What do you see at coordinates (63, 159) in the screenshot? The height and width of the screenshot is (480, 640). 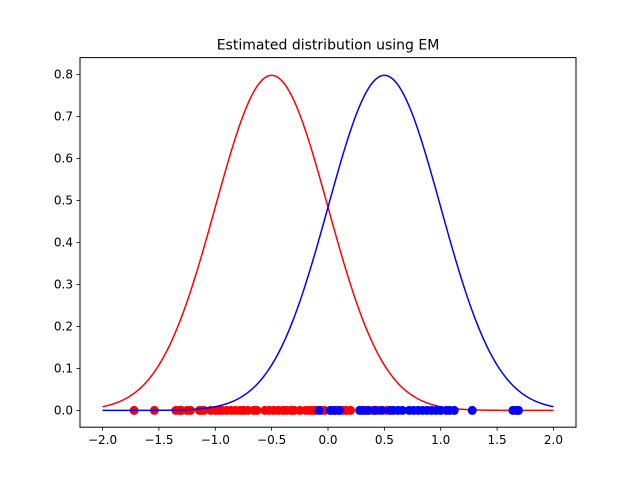 I see `y-tick-label: 0.6` at bounding box center [63, 159].